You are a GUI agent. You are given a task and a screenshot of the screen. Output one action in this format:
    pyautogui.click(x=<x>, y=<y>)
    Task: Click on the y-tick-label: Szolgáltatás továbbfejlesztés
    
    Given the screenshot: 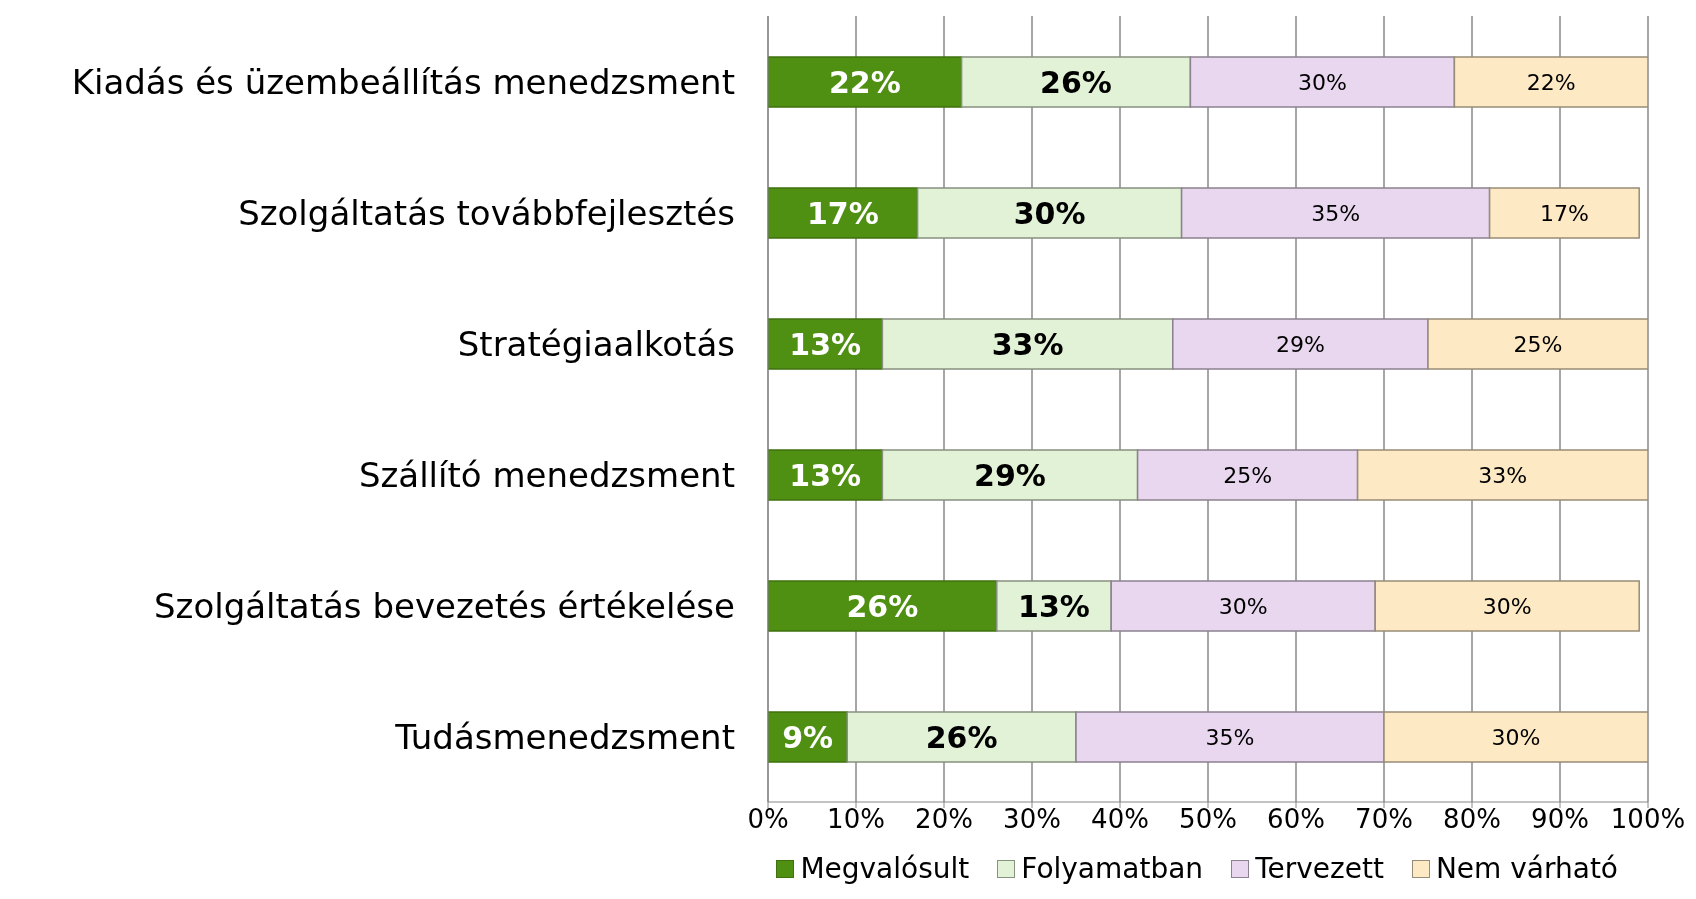 What is the action you would take?
    pyautogui.click(x=486, y=212)
    